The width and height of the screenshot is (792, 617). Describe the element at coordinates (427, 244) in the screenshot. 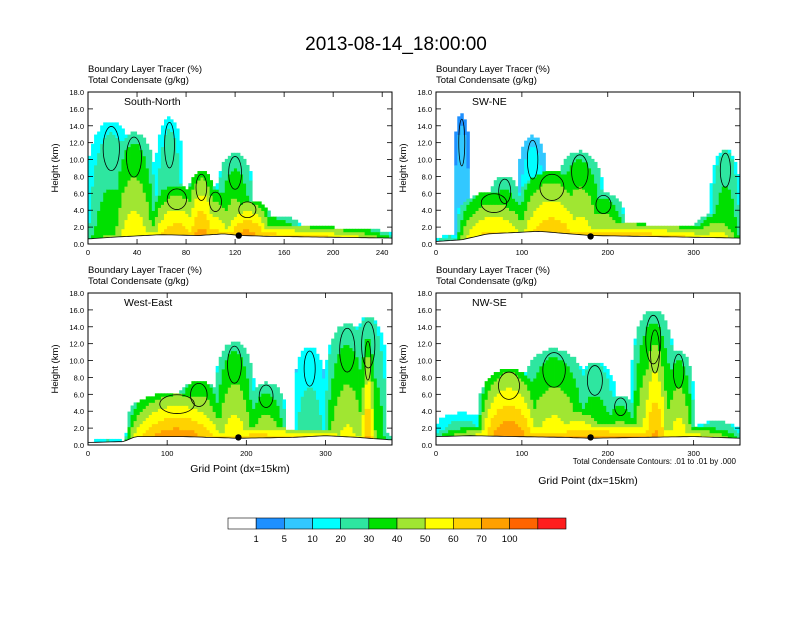

I see `y-tick-label: 0.0` at that location.